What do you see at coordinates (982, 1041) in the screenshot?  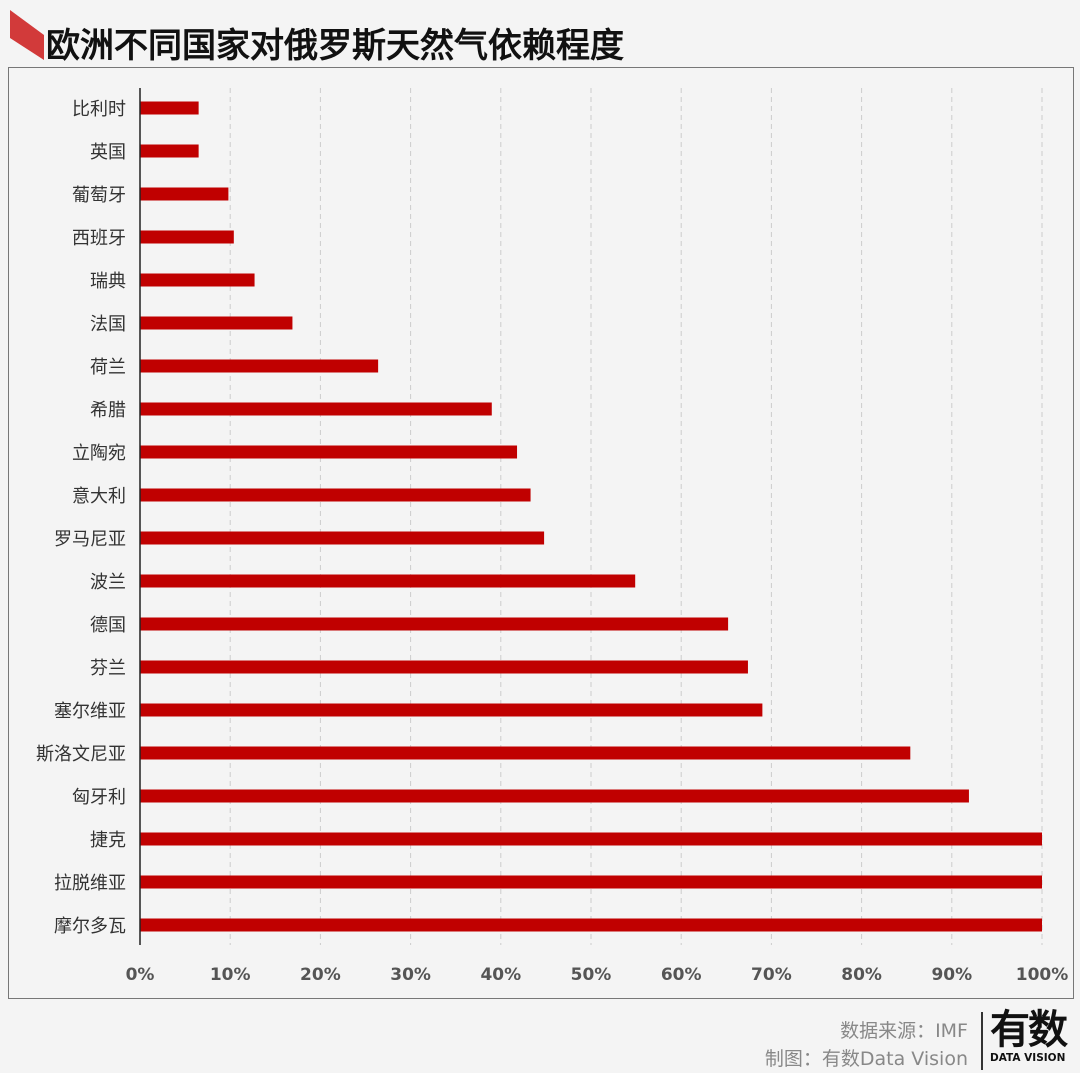 I see `footer-divider` at bounding box center [982, 1041].